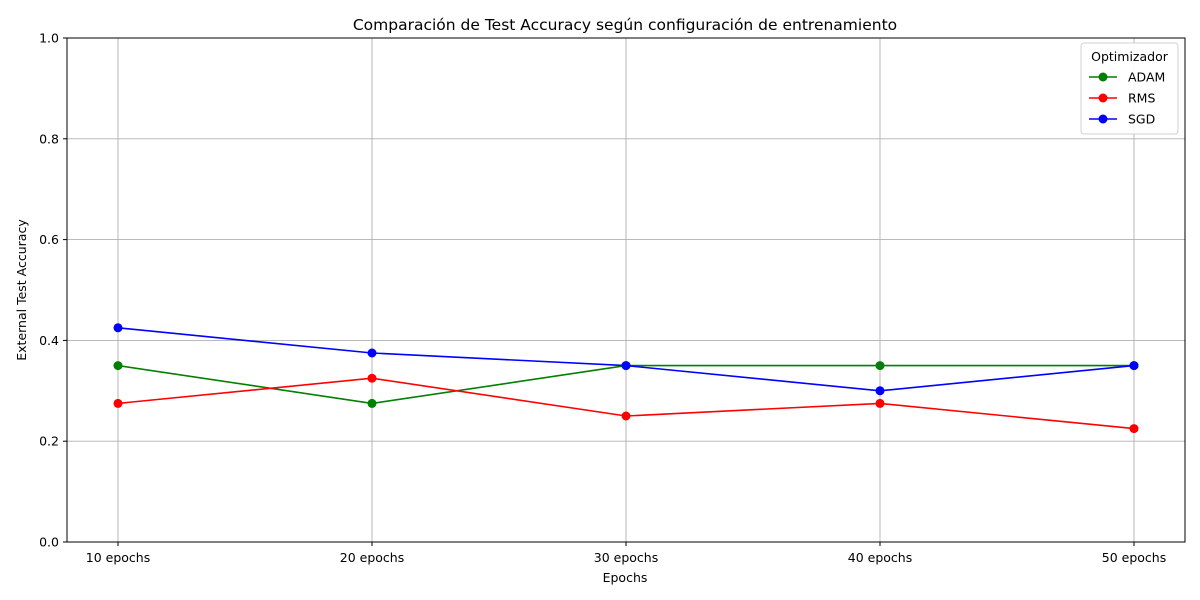 The width and height of the screenshot is (1200, 600). I want to click on x-tick-label: 50 epochs, so click(1134, 557).